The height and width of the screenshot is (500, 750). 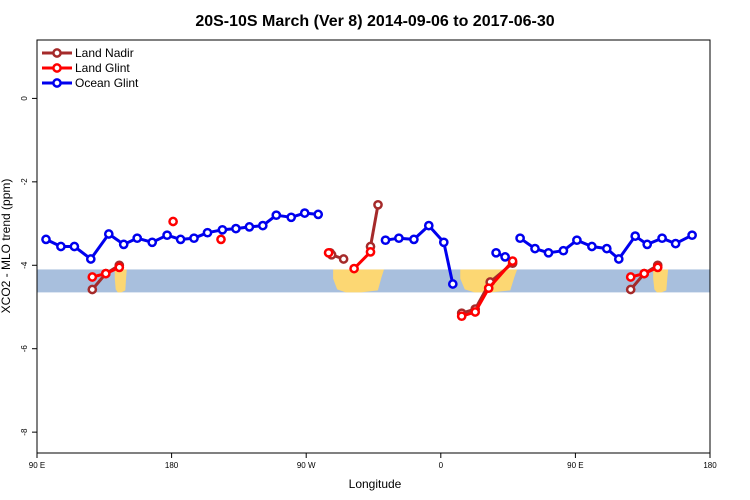 What do you see at coordinates (375, 484) in the screenshot?
I see `x-axis-label: Longitude` at bounding box center [375, 484].